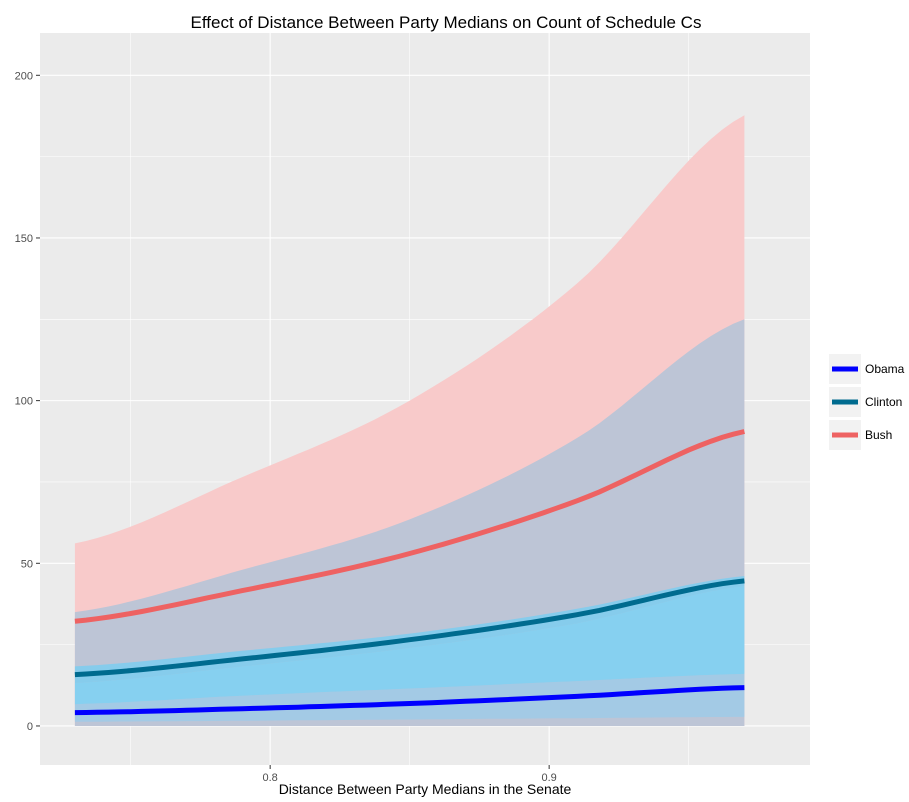 This screenshot has height=802, width=909. Describe the element at coordinates (409, 700) in the screenshot. I see `line-obama` at that location.